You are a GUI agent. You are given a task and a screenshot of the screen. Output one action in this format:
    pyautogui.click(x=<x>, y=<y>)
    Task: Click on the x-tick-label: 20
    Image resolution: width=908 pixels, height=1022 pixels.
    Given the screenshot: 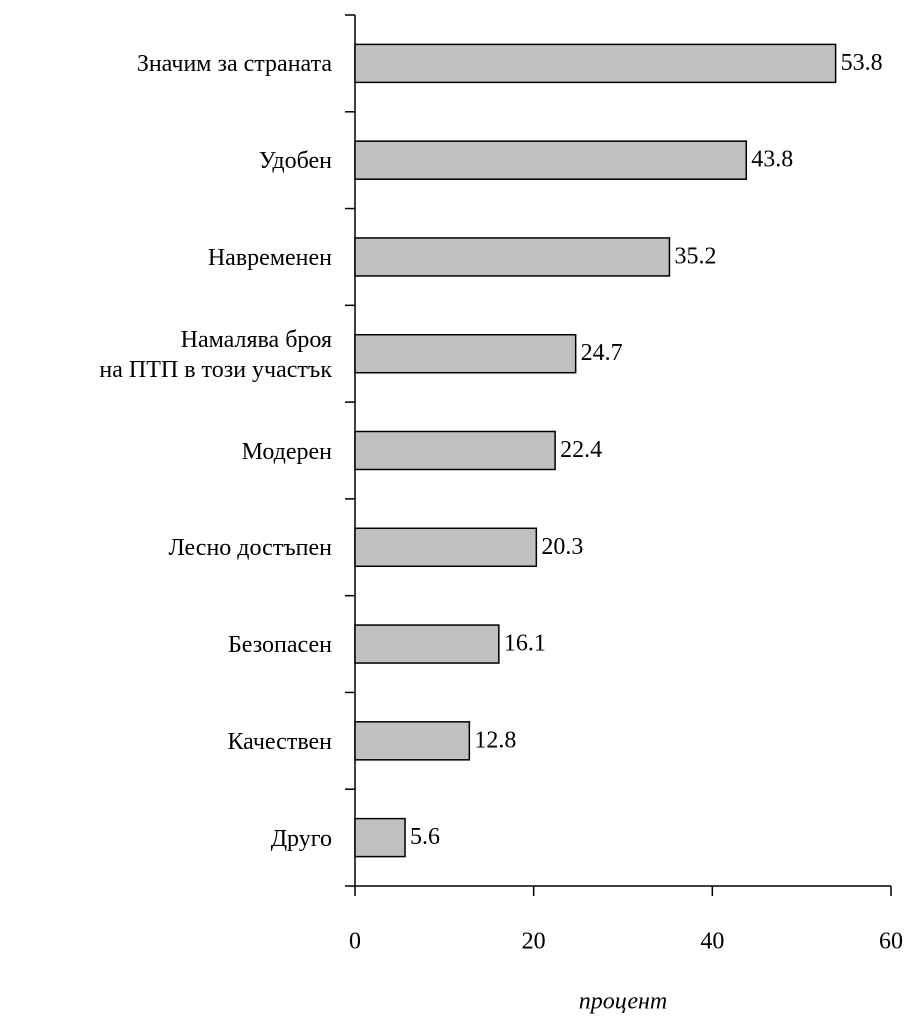 What is the action you would take?
    pyautogui.click(x=534, y=942)
    